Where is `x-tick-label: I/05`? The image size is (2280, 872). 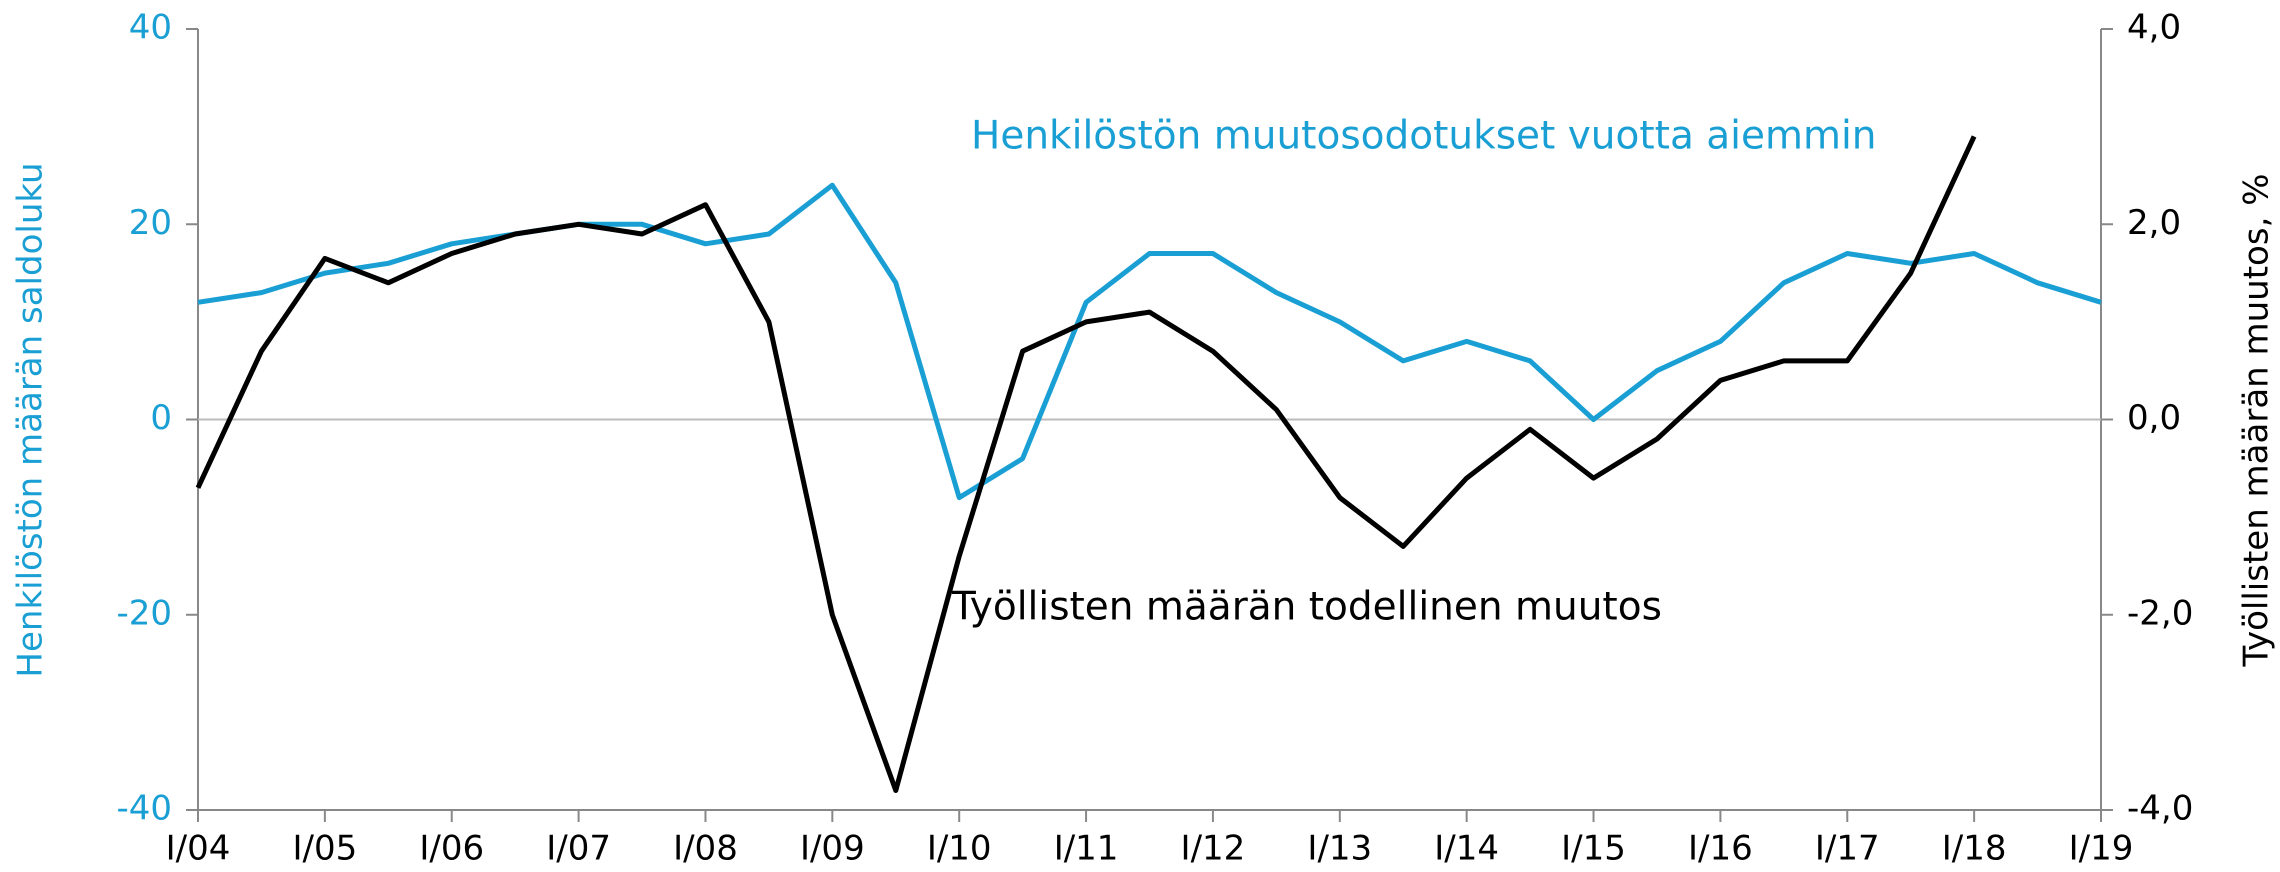
x-tick-label: I/05 is located at coordinates (324, 849).